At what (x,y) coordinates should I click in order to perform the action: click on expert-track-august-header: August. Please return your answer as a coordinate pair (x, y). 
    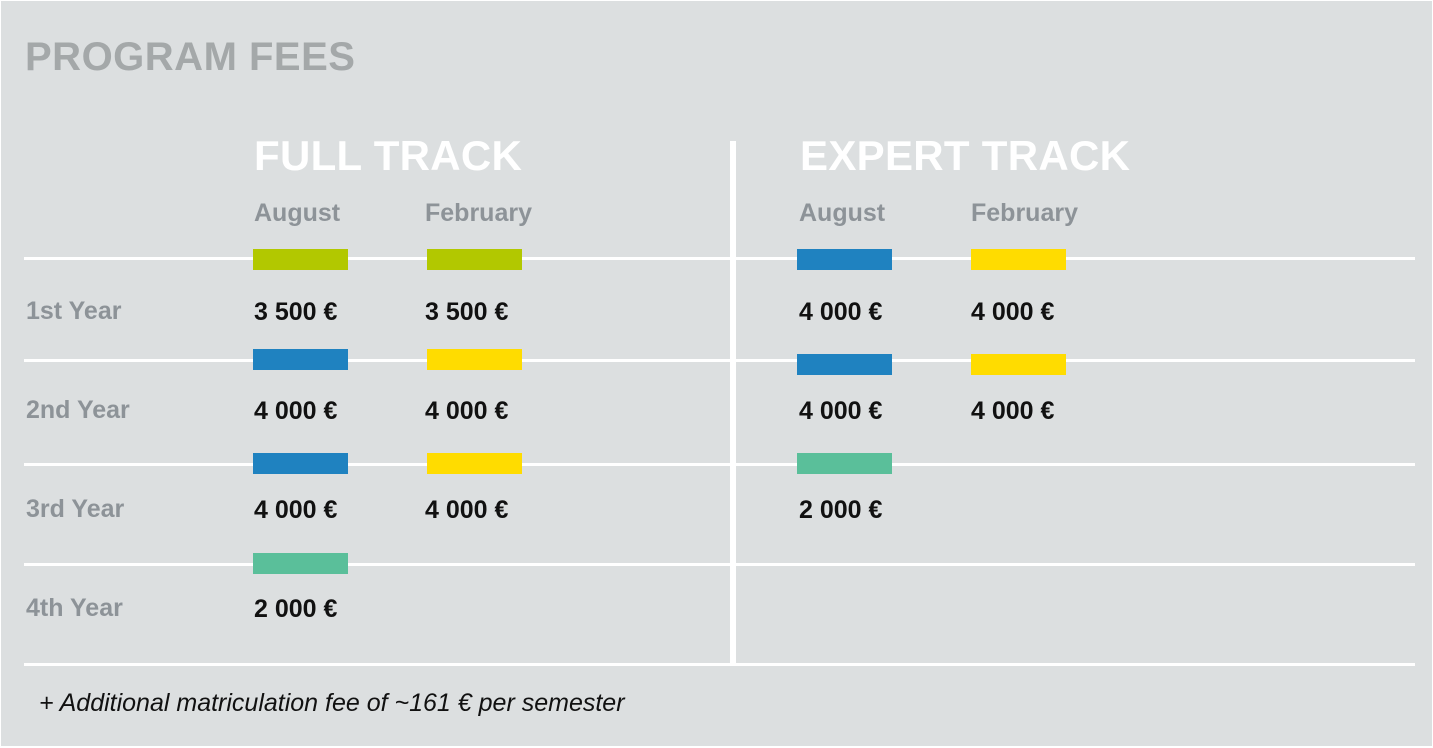
    Looking at the image, I should click on (842, 213).